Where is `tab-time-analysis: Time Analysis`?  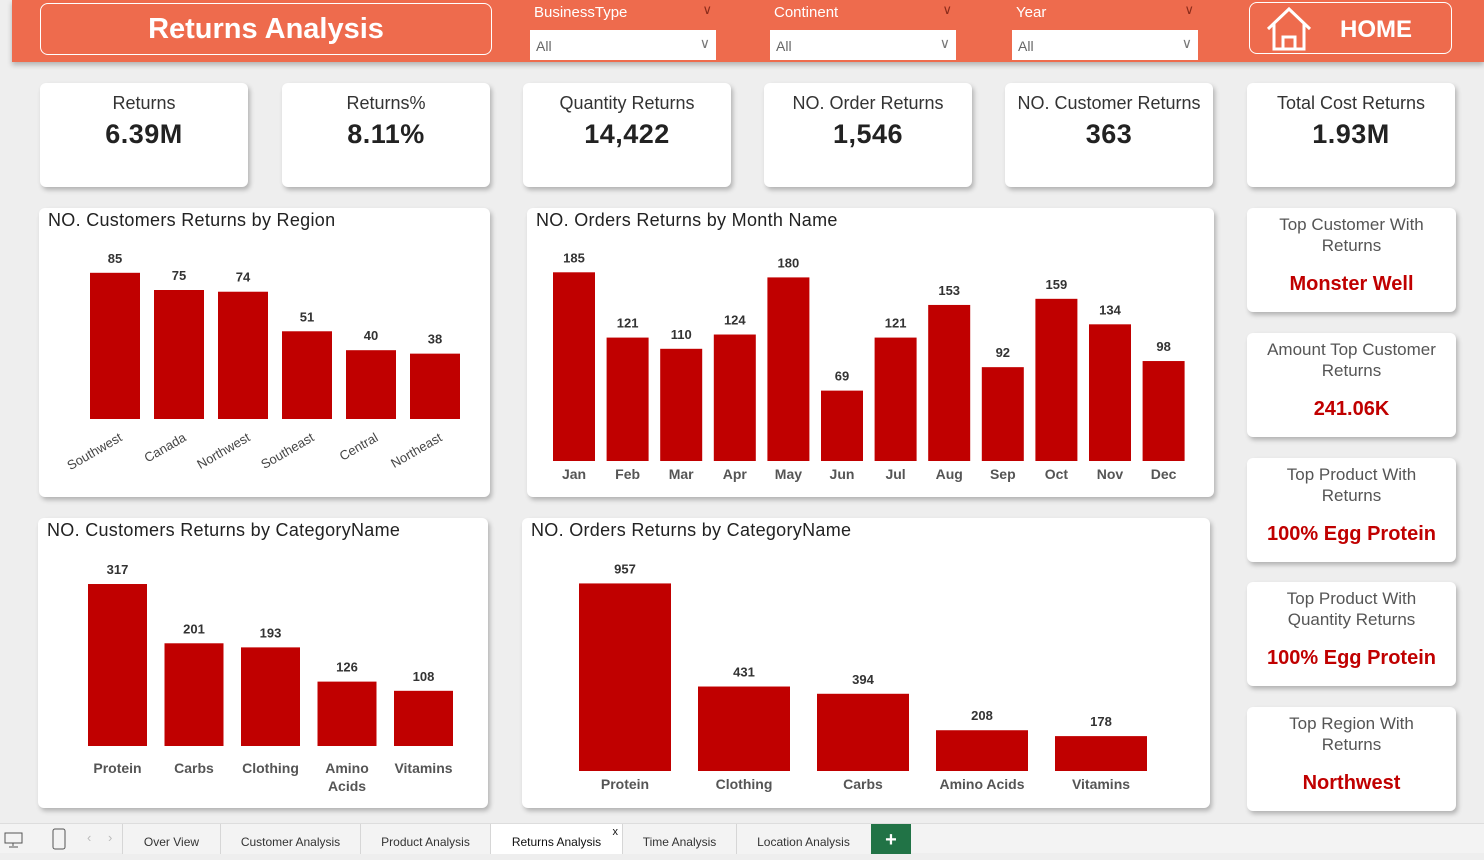
tab-time-analysis: Time Analysis is located at coordinates (679, 839).